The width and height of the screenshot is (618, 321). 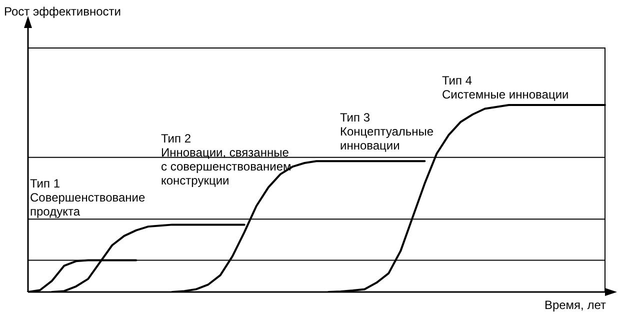 What do you see at coordinates (387, 131) in the screenshot?
I see `annotation: Тип 3 Концептуальные инновации` at bounding box center [387, 131].